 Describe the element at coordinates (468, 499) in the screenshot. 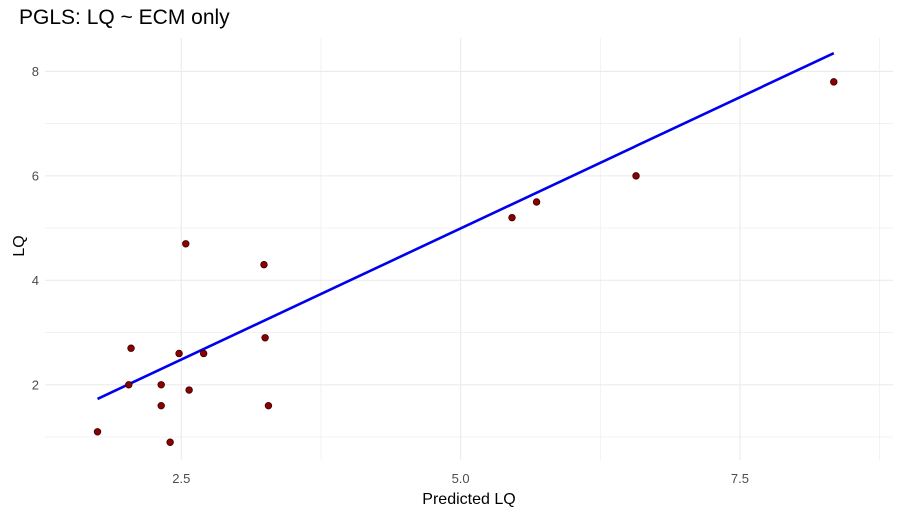

I see `x-axis-title: Predicted LQ` at that location.